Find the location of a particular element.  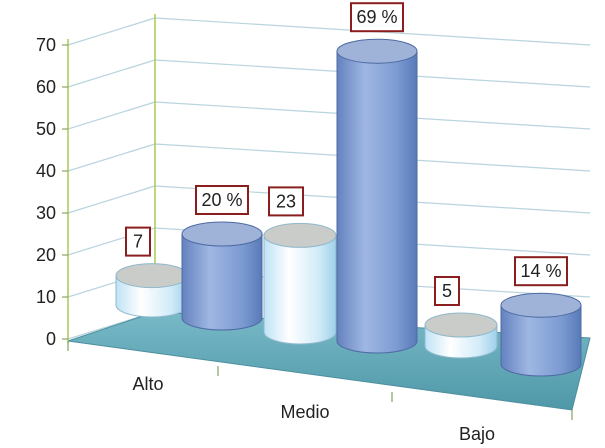

data-label-alto-series2: 20 % is located at coordinates (222, 200).